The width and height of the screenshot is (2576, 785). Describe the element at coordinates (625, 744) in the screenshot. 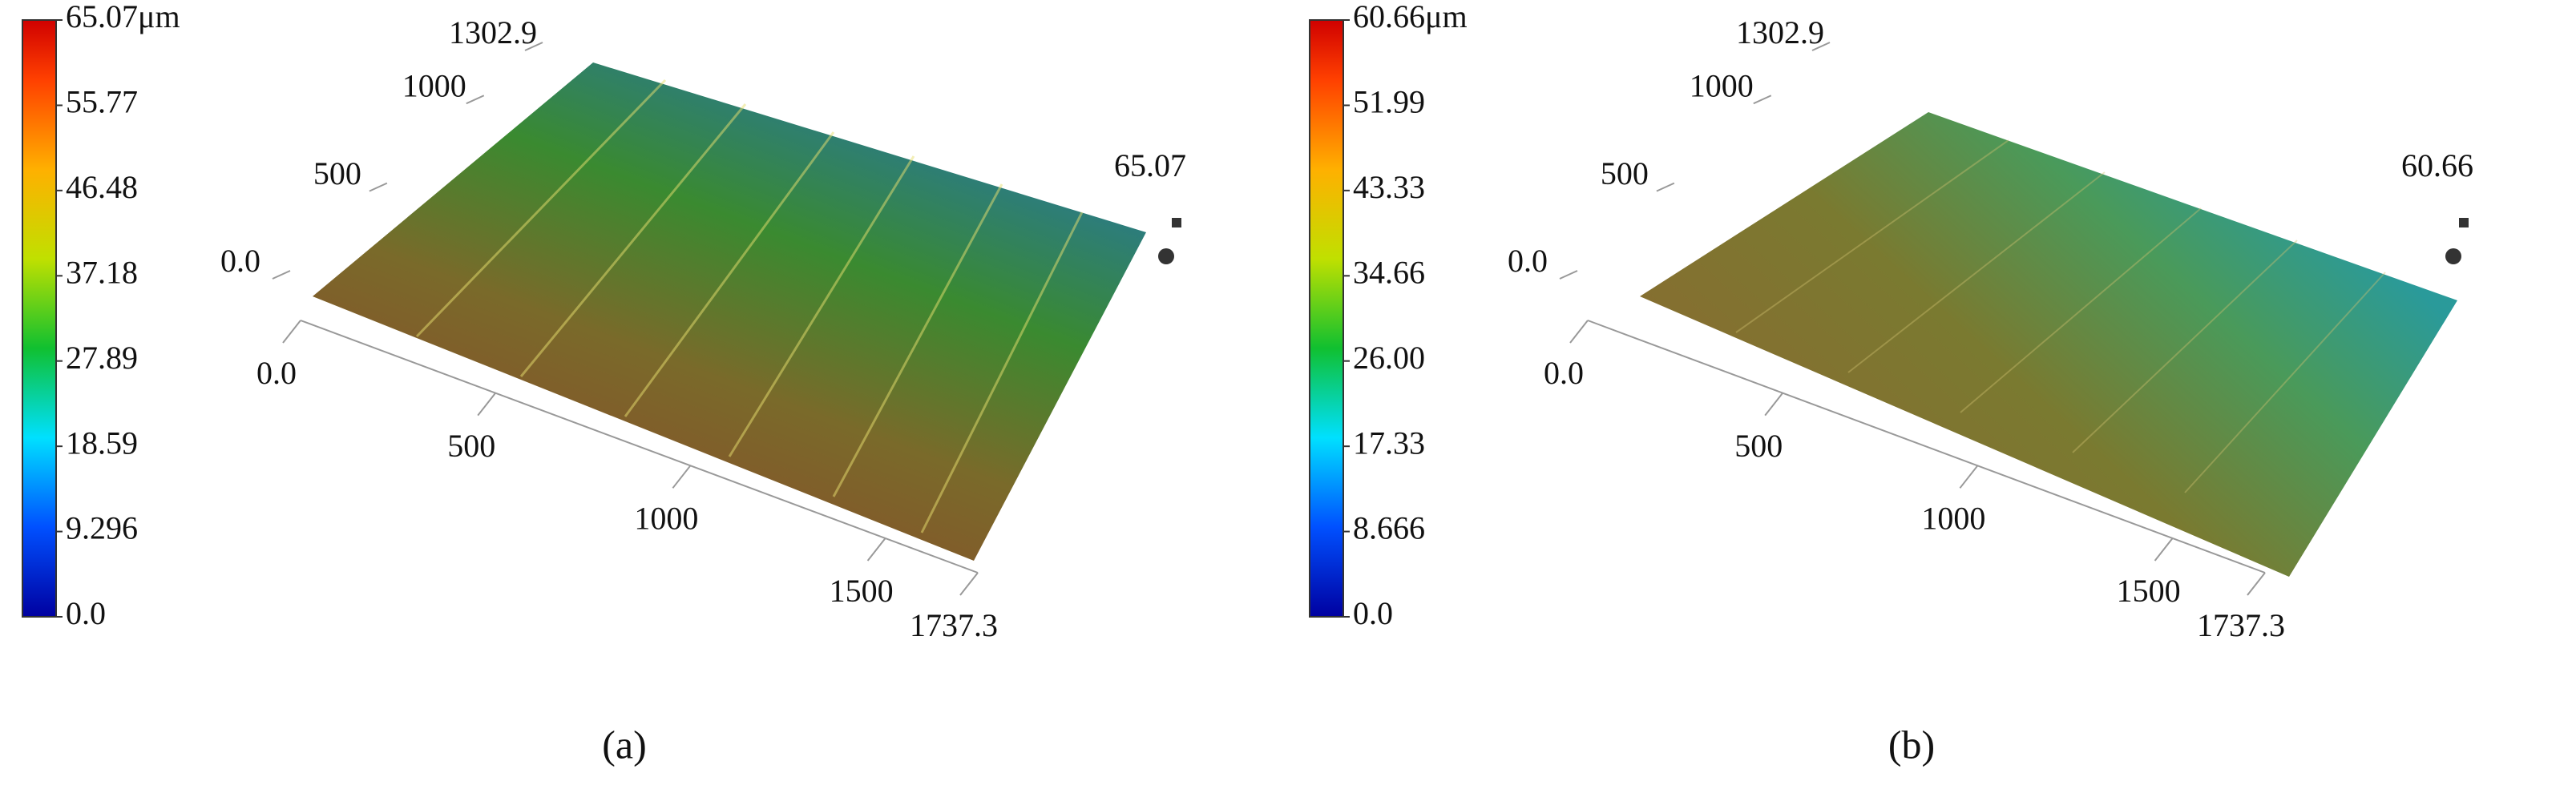

I see `caption: (a)` at that location.